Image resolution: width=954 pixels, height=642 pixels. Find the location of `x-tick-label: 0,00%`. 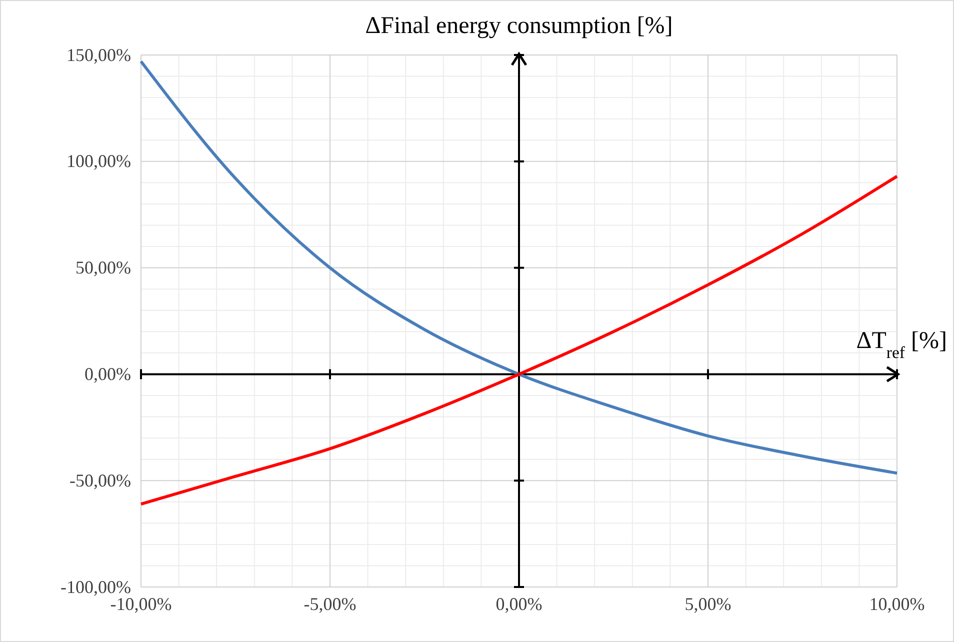

x-tick-label: 0,00% is located at coordinates (519, 604).